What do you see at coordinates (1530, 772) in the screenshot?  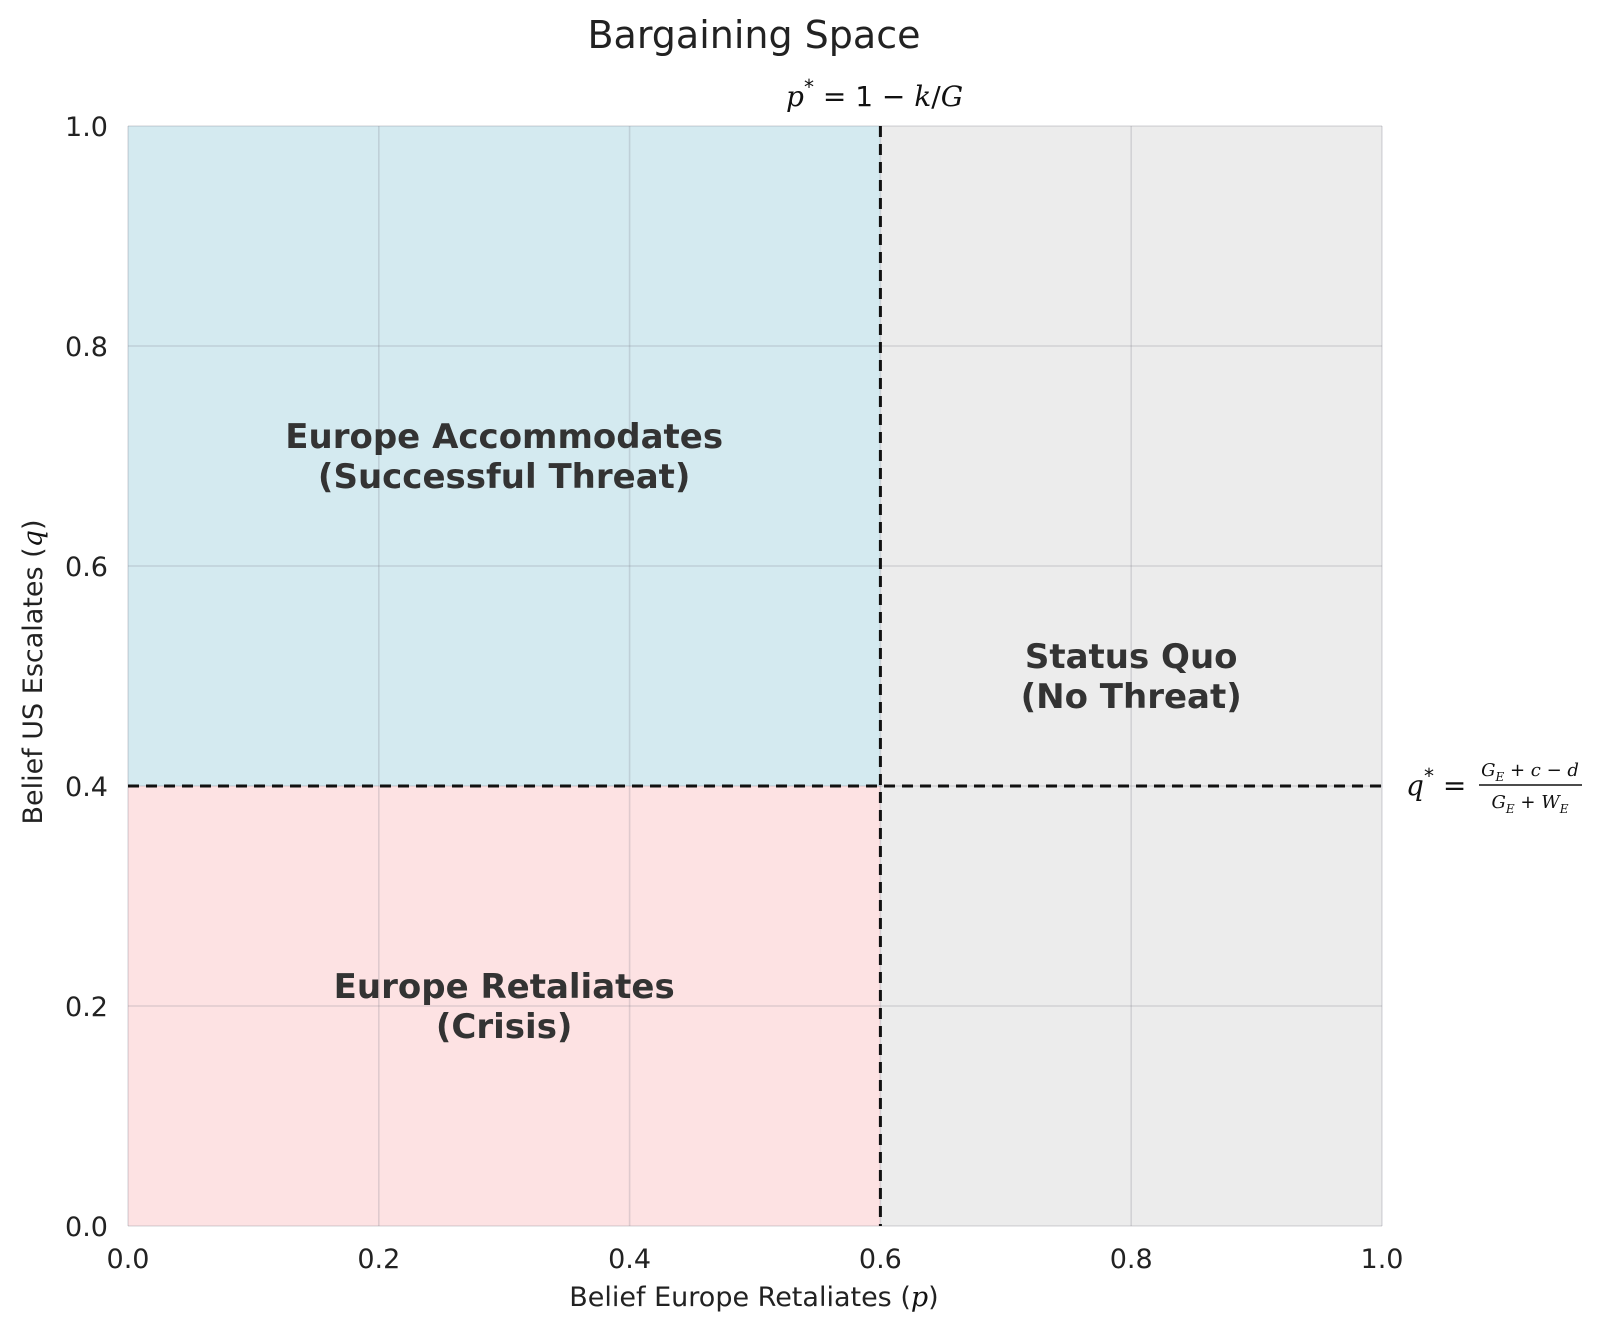 I see `svg-text: GE + c − d` at bounding box center [1530, 772].